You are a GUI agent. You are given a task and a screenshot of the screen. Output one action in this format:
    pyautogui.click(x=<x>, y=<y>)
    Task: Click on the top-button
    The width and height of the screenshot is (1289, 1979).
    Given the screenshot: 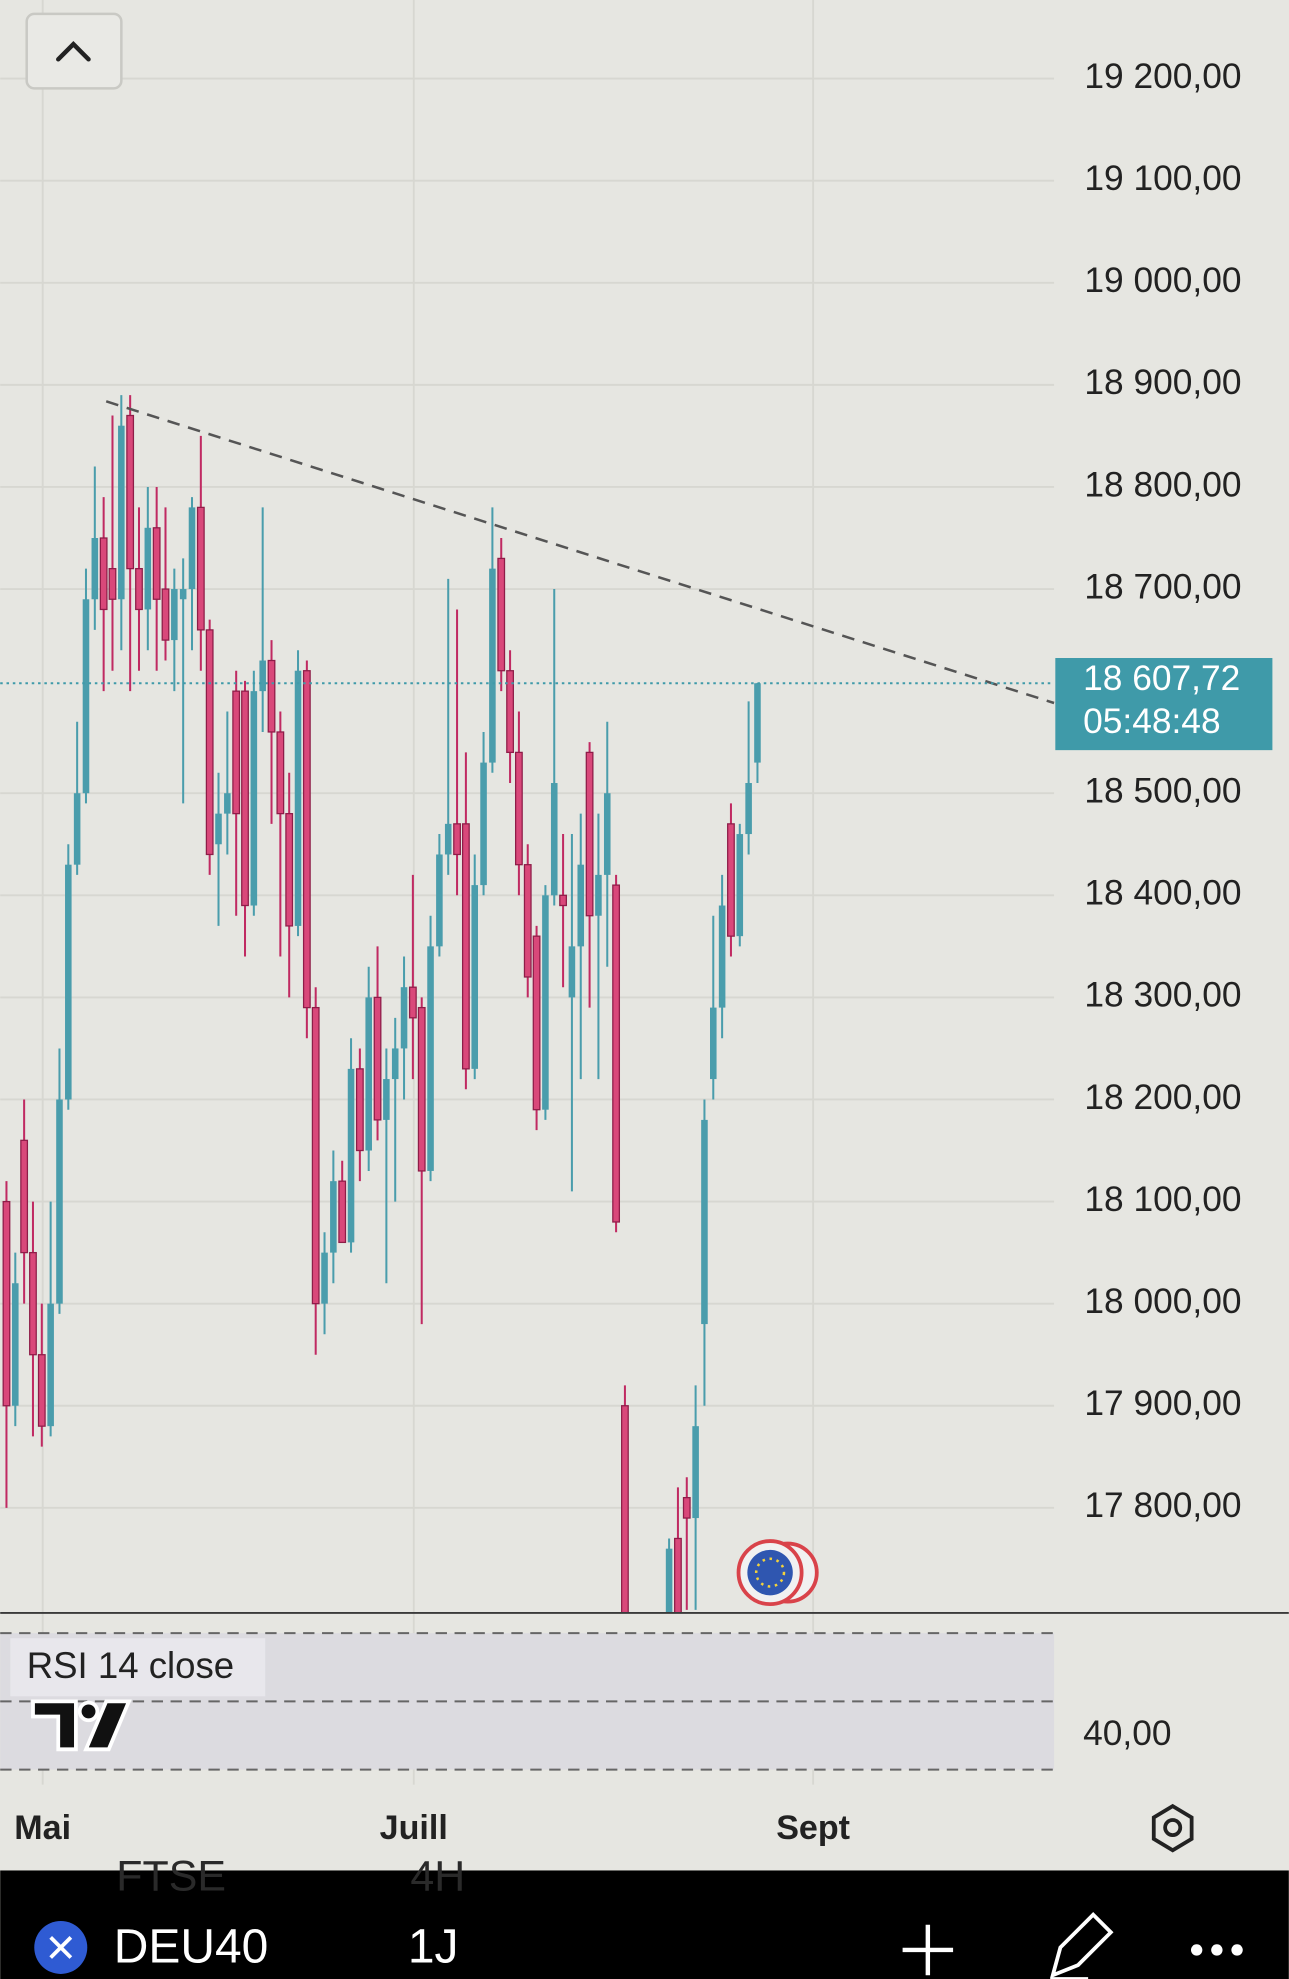 What is the action you would take?
    pyautogui.click(x=74, y=51)
    